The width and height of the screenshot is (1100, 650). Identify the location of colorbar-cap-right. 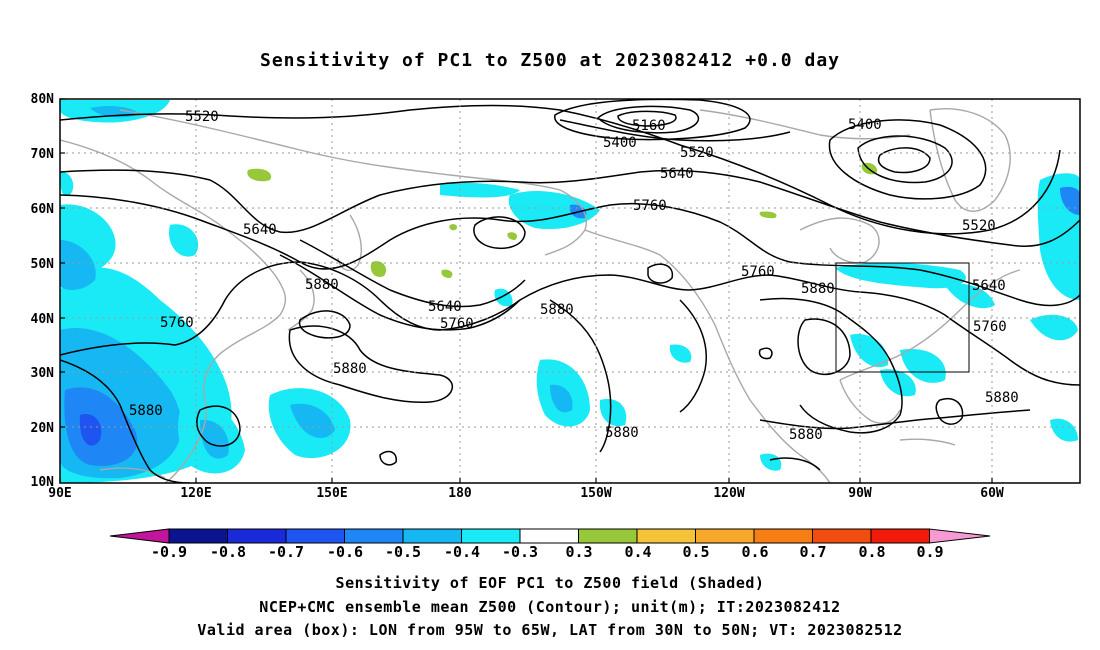
(960, 536).